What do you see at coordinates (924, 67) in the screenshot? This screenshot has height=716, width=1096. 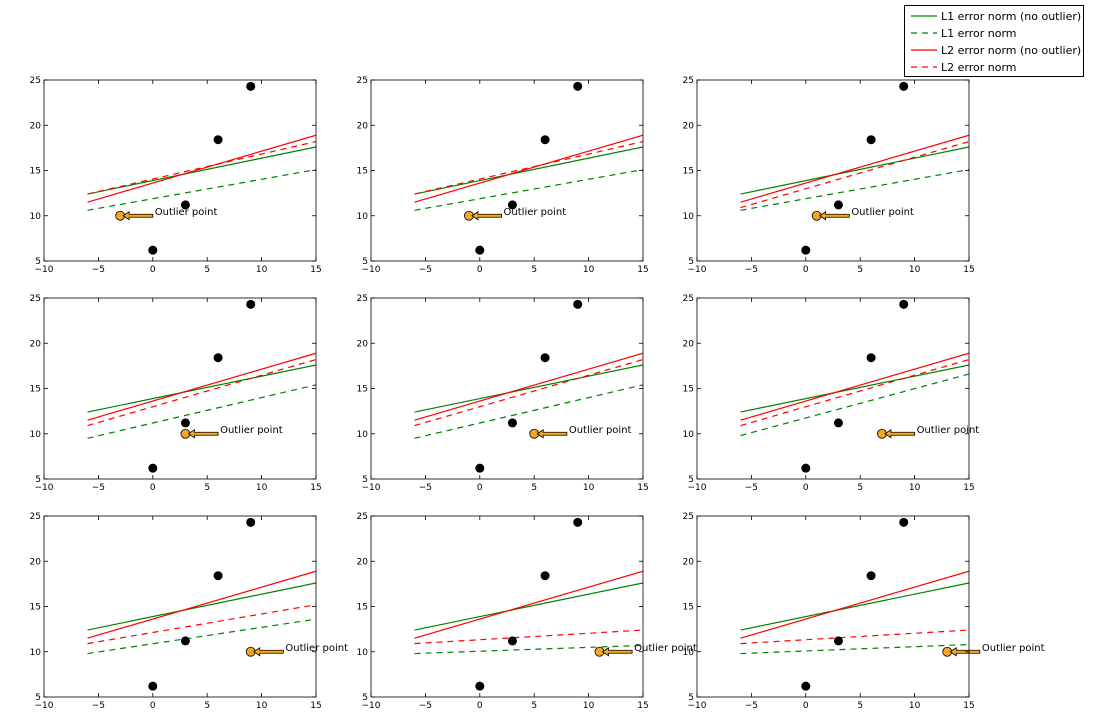 I see `legend-swatch` at bounding box center [924, 67].